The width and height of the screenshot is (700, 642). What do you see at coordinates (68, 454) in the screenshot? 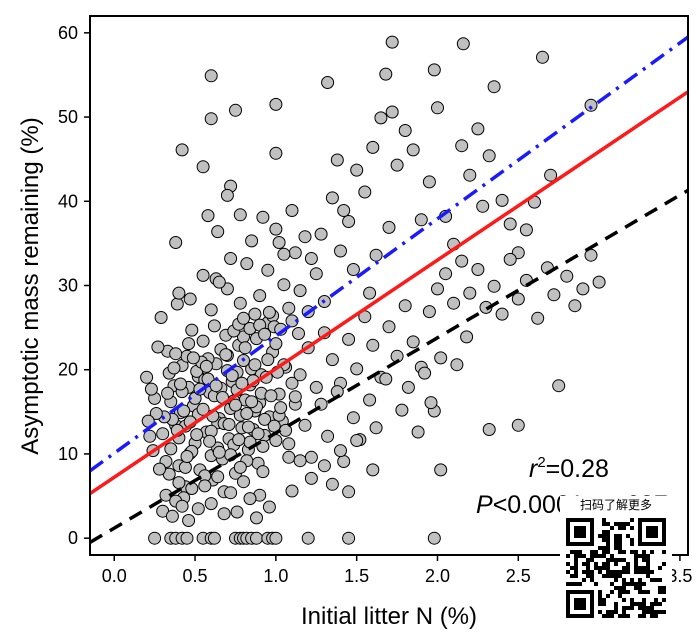
I see `y-tick-label: 10` at bounding box center [68, 454].